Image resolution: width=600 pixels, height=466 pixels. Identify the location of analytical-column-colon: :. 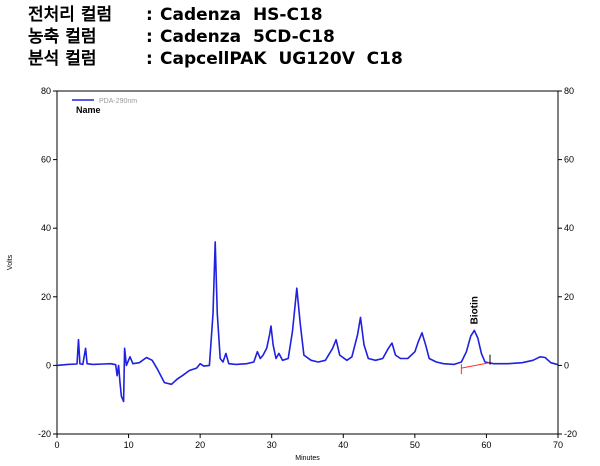
(149, 59).